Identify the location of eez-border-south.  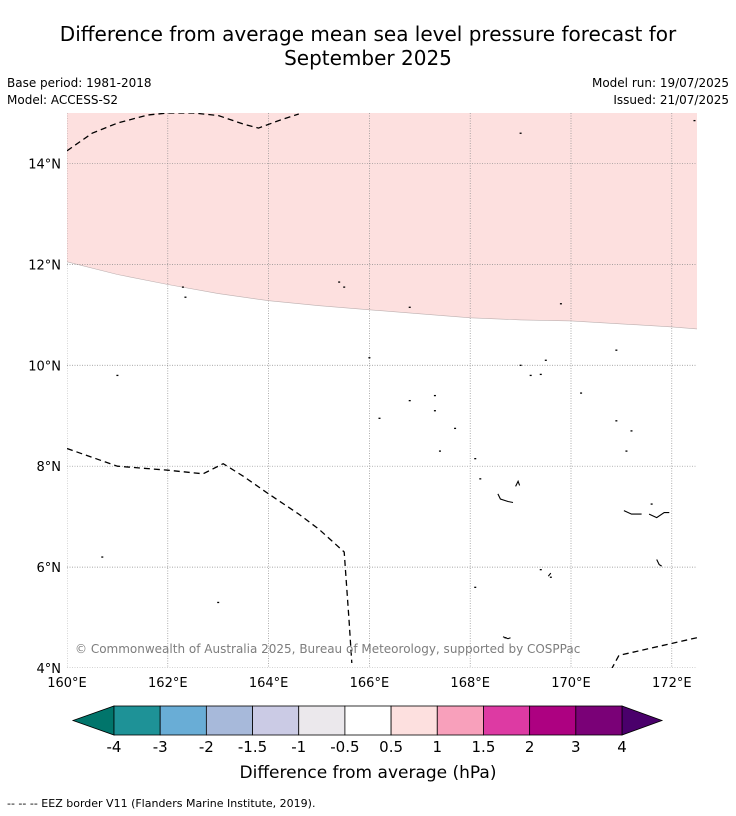
(210, 555).